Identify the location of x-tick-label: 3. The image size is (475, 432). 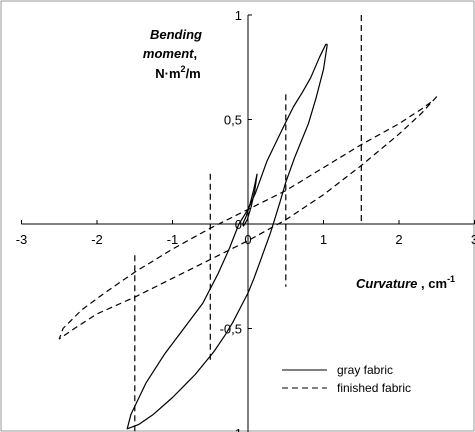
(473, 239).